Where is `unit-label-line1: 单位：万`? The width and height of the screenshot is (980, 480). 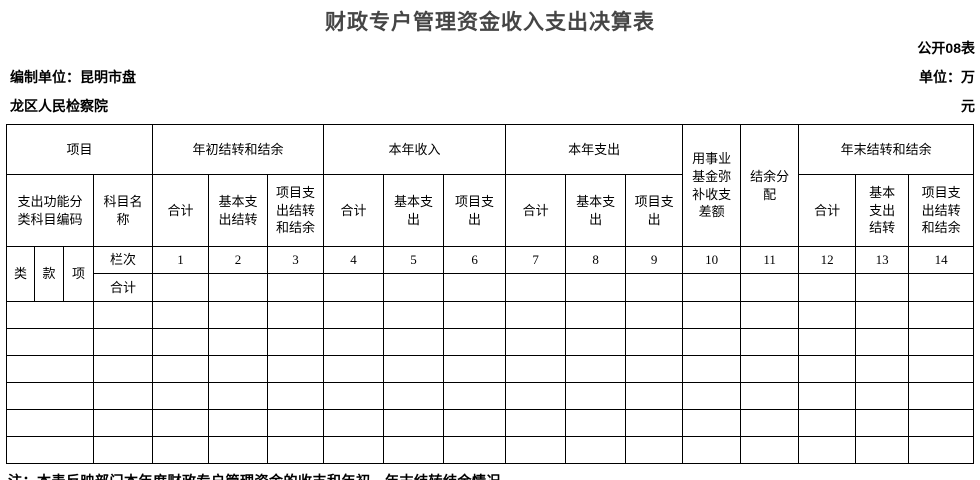 unit-label-line1: 单位：万 is located at coordinates (947, 77).